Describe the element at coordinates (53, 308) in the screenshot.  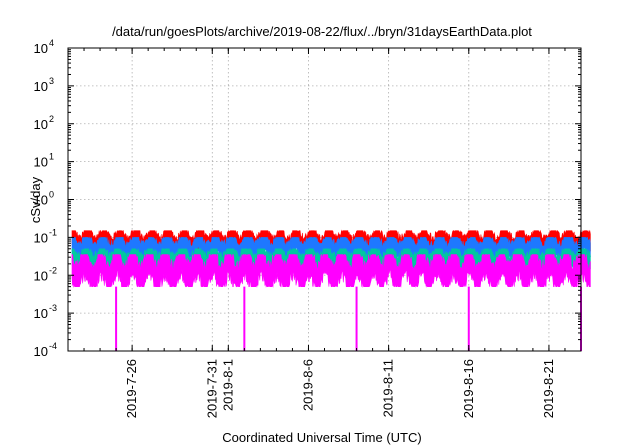
I see `y-tick-label-exponent: -3` at that location.